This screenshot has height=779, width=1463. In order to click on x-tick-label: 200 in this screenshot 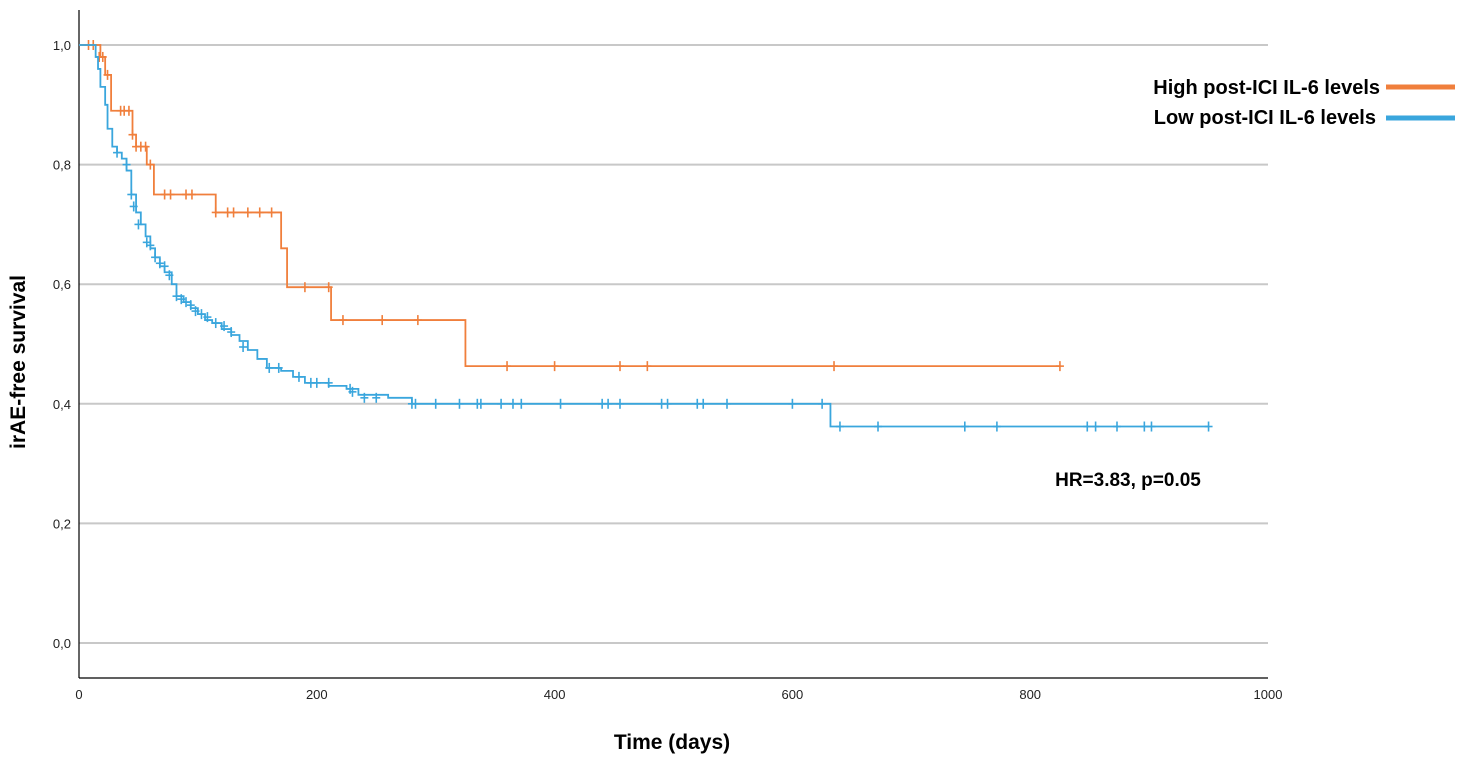, I will do `click(317, 694)`.